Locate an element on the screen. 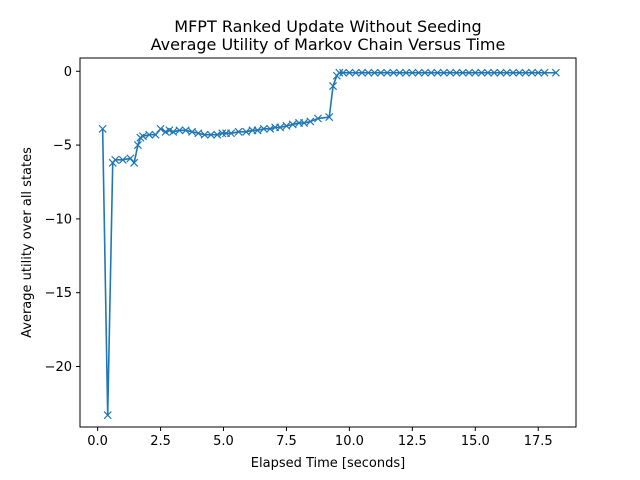 The height and width of the screenshot is (480, 640). y-tick-label: −15 is located at coordinates (58, 293).